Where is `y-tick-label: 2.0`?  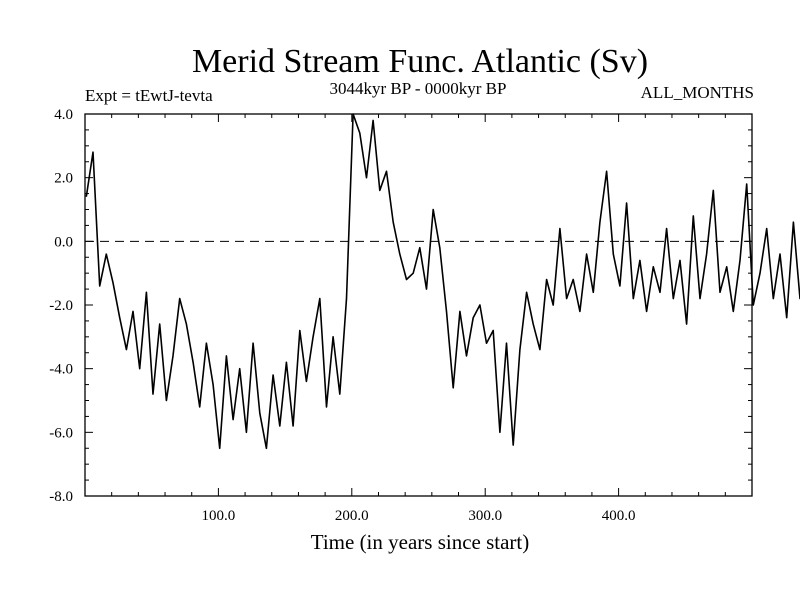
y-tick-label: 2.0 is located at coordinates (63, 179).